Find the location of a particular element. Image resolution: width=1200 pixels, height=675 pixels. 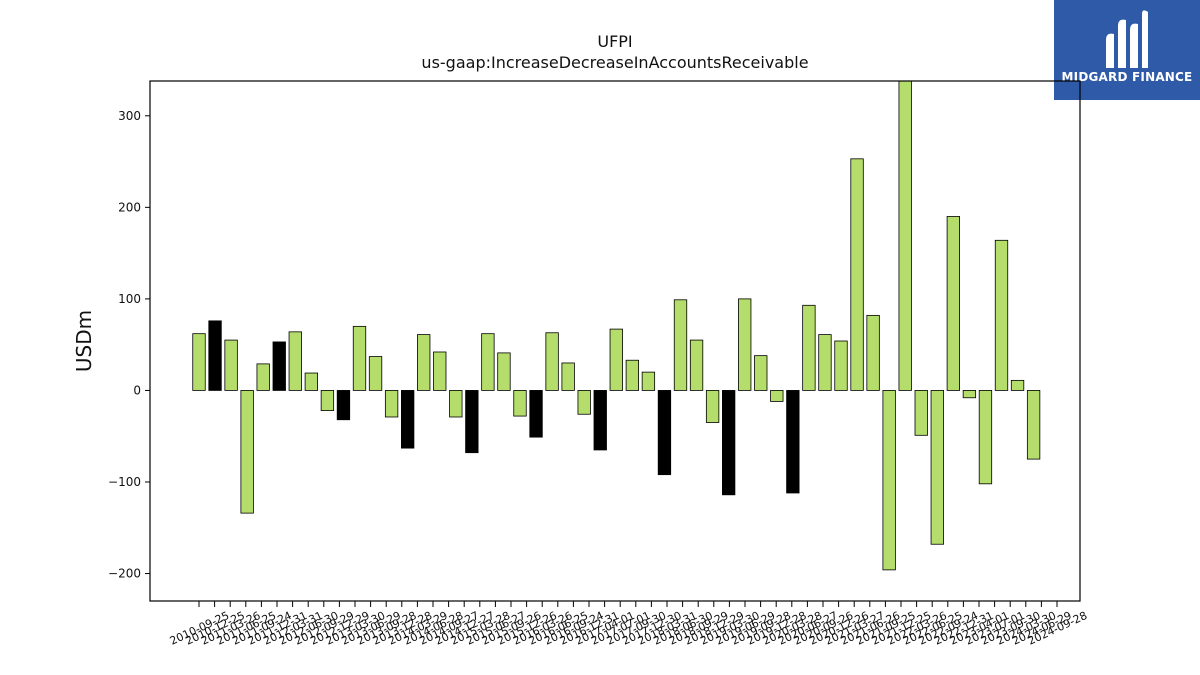

brand-logo: MIDGARD FINANCE is located at coordinates (1127, 50).